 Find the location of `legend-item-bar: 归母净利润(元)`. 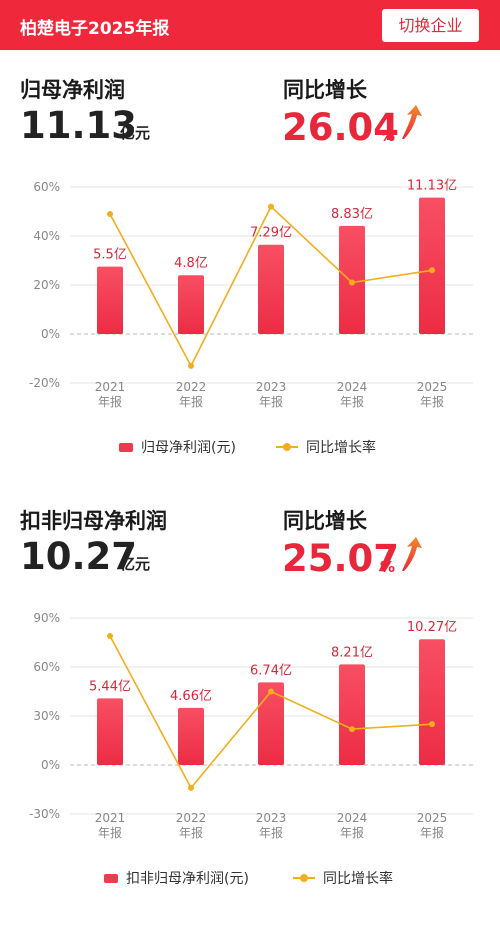

legend-item-bar: 归母净利润(元) is located at coordinates (177, 447).